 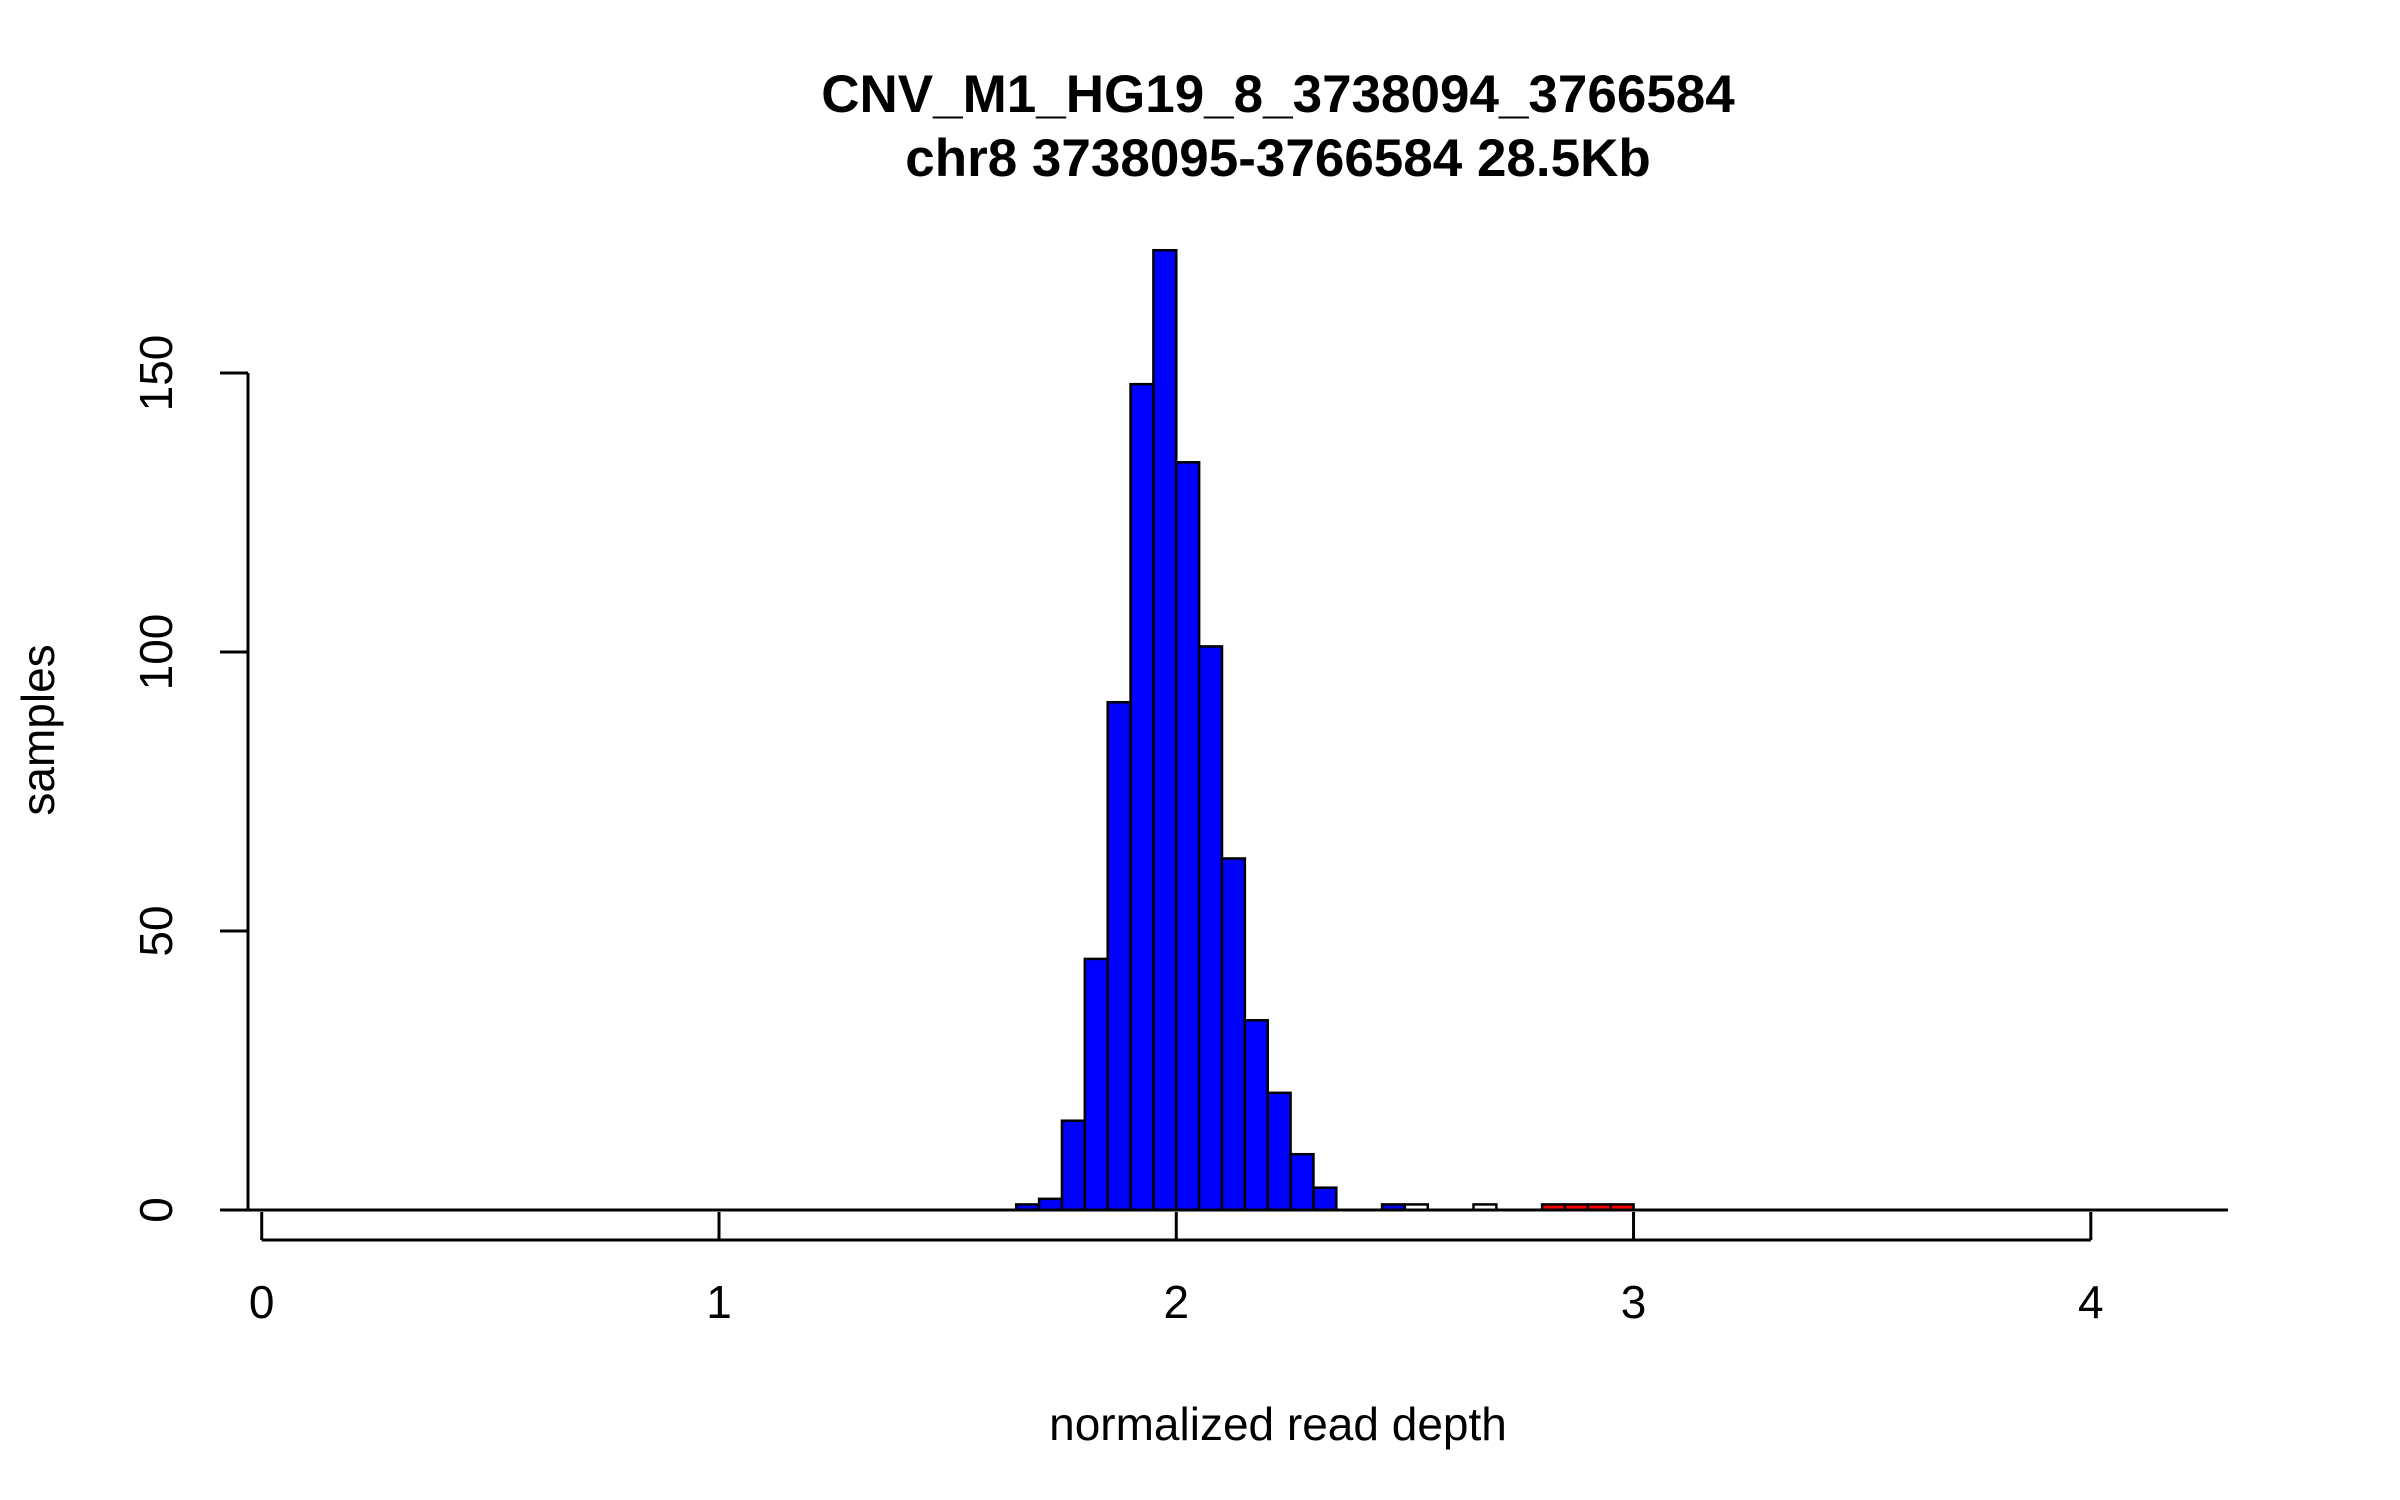 What do you see at coordinates (1278, 158) in the screenshot?
I see `chart-subtitle: chr8 3738095-3766584 28.5Kb` at bounding box center [1278, 158].